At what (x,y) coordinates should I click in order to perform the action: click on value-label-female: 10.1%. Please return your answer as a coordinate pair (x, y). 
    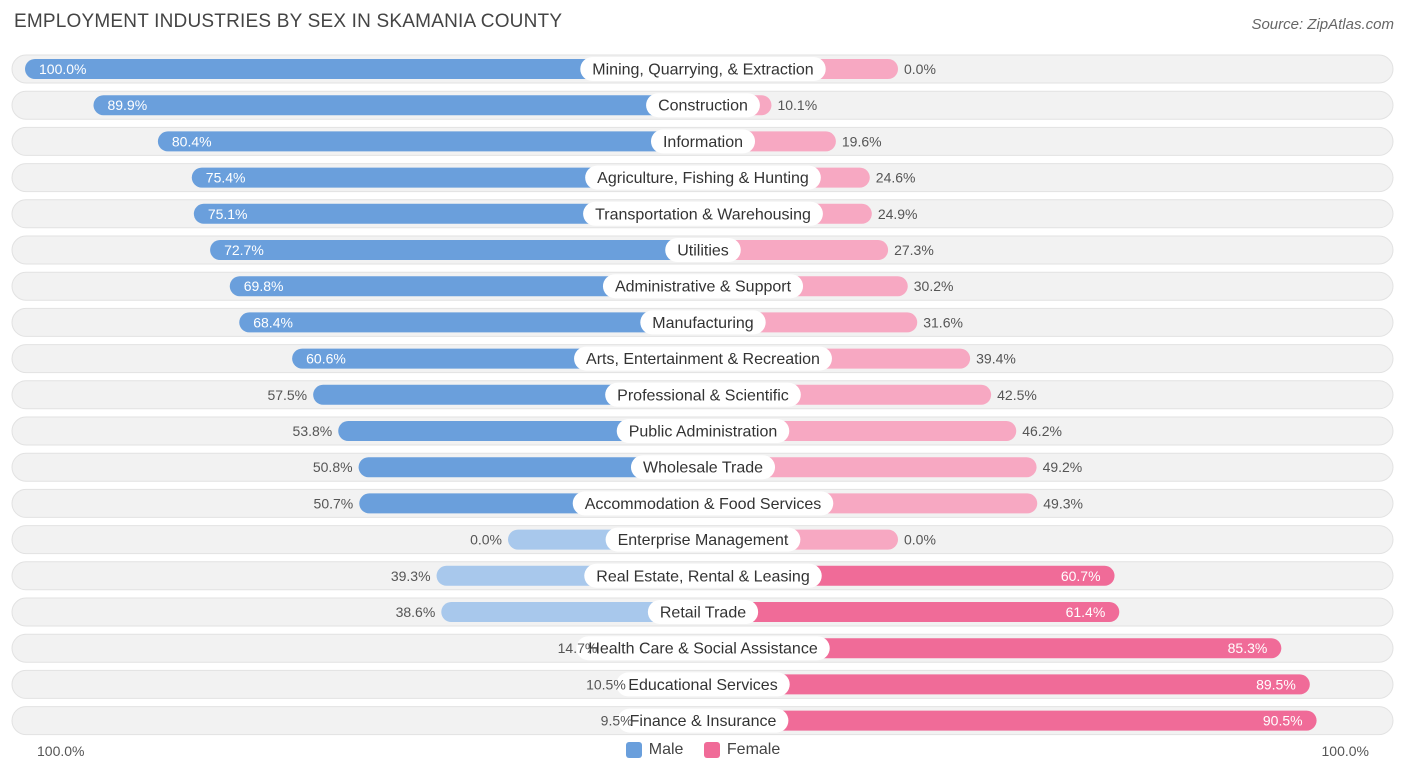
    Looking at the image, I should click on (797, 105).